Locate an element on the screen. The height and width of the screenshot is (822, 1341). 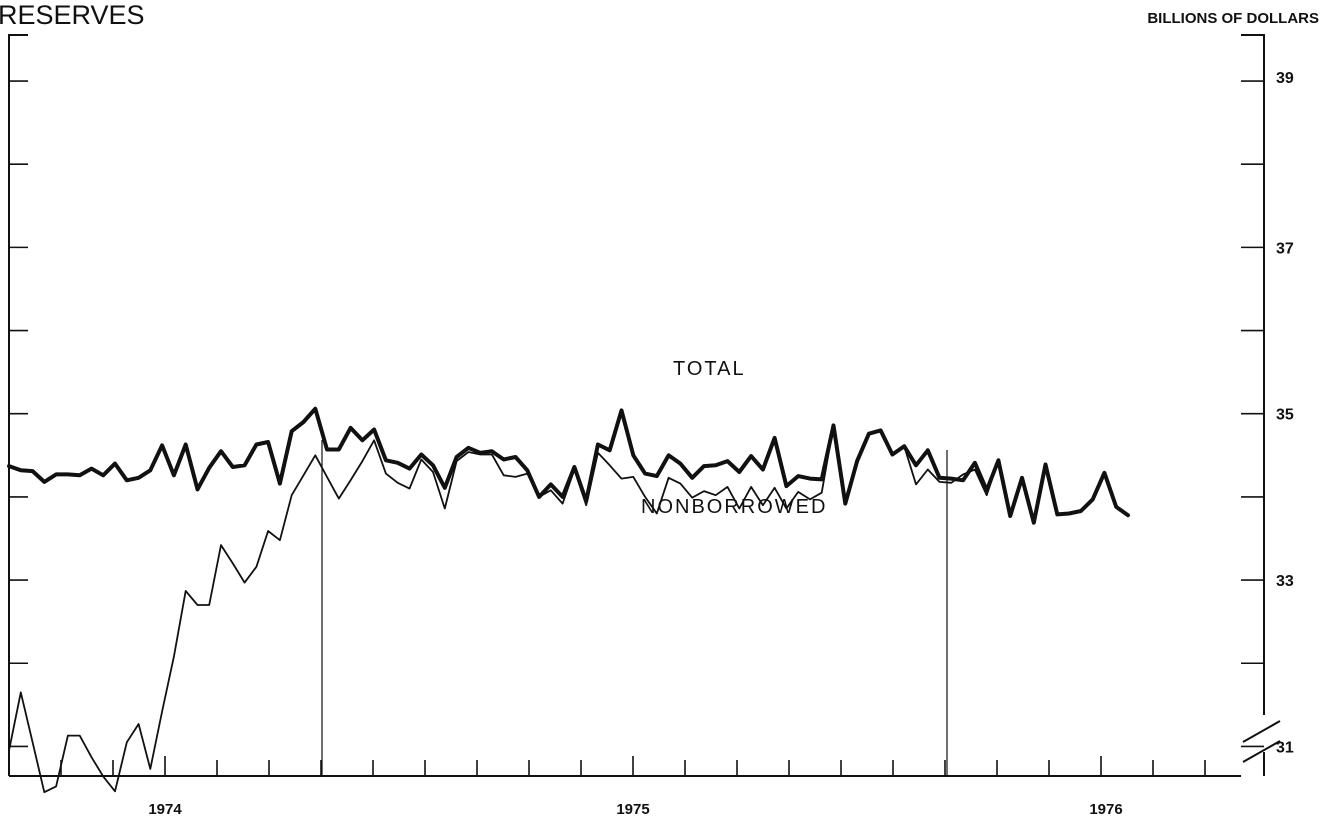
axis-break-mark-upper is located at coordinates (1261, 731).